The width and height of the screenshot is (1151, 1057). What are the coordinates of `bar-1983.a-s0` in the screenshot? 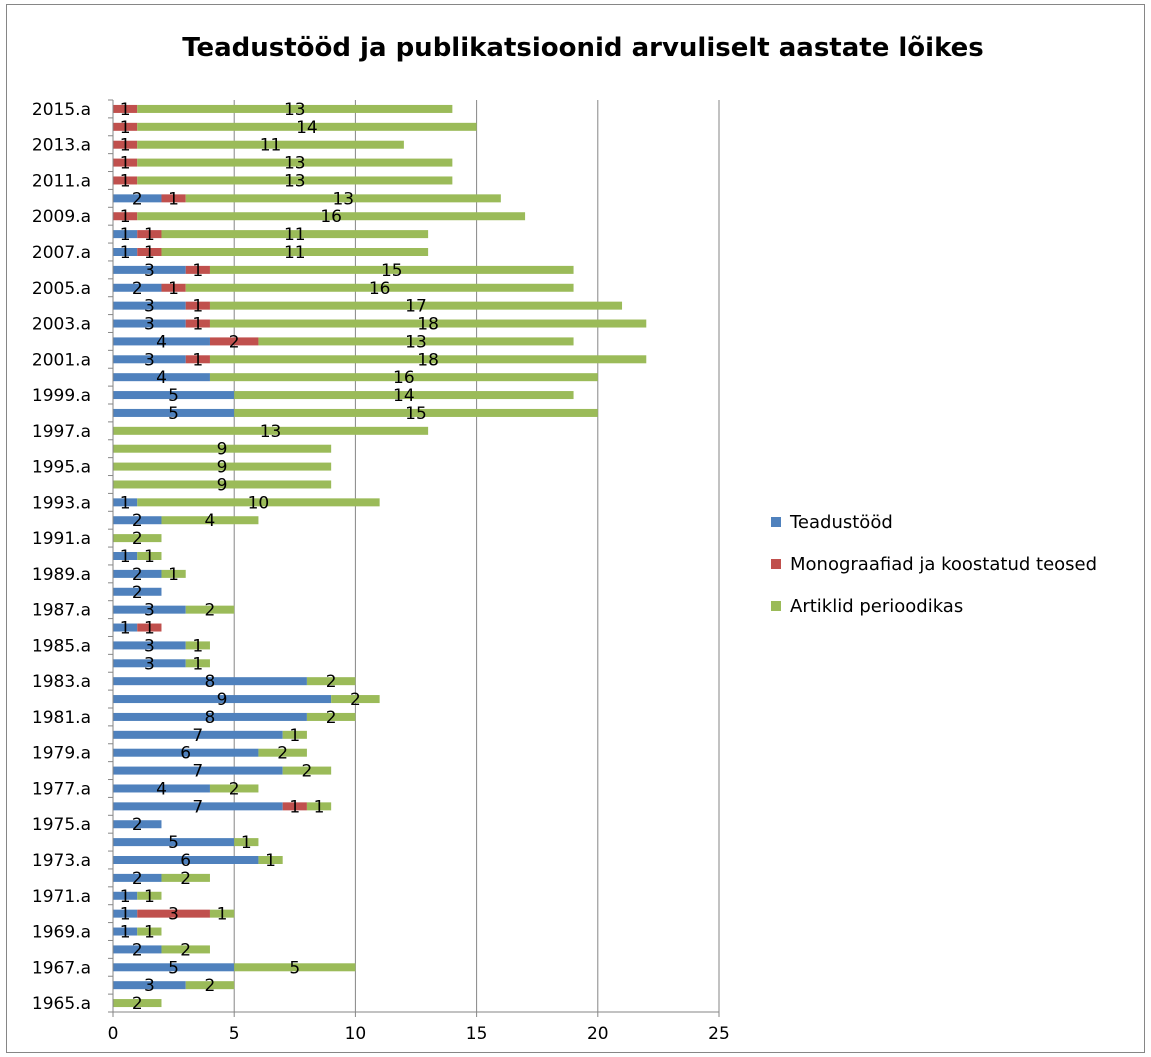 It's located at (210, 681).